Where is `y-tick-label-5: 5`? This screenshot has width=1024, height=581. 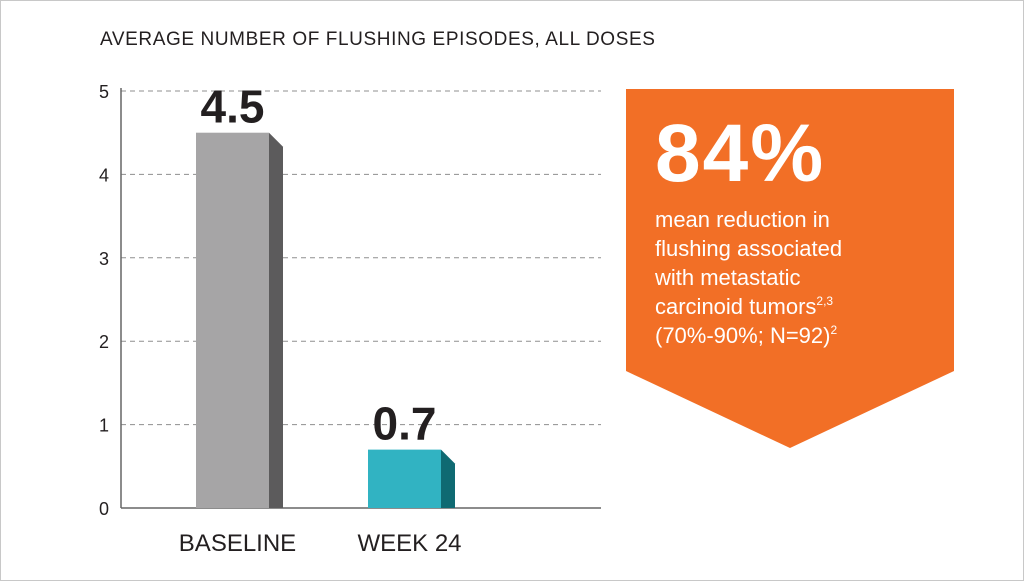 y-tick-label-5: 5 is located at coordinates (104, 92).